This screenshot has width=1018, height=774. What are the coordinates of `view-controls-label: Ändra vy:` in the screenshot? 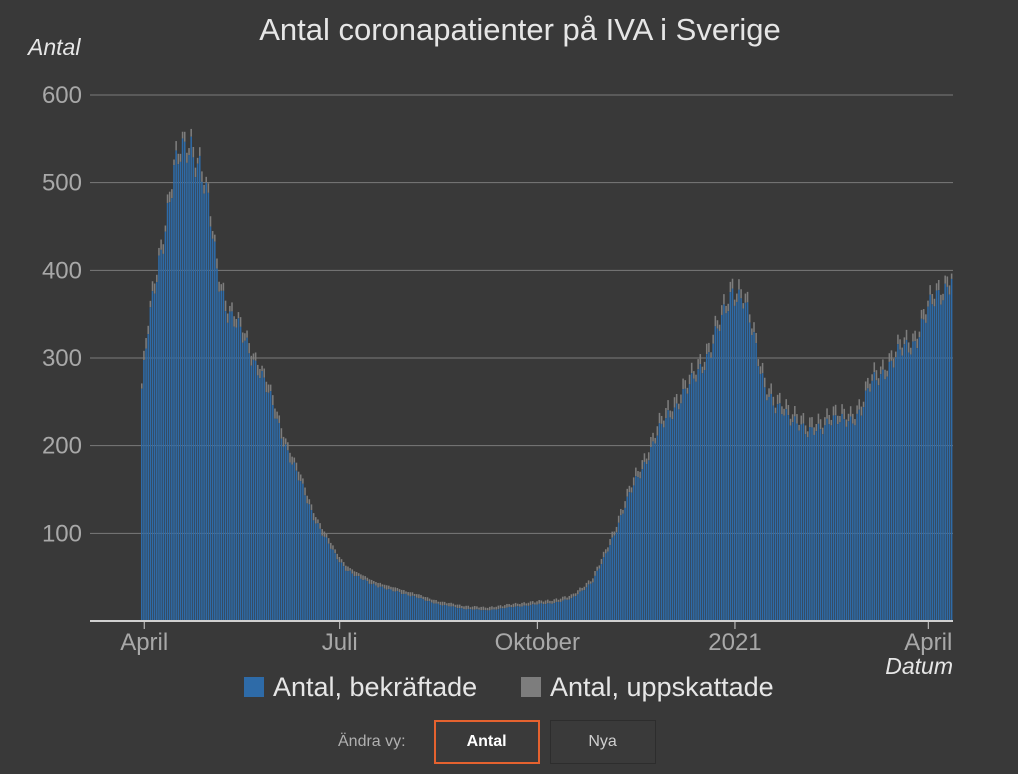 It's located at (372, 741).